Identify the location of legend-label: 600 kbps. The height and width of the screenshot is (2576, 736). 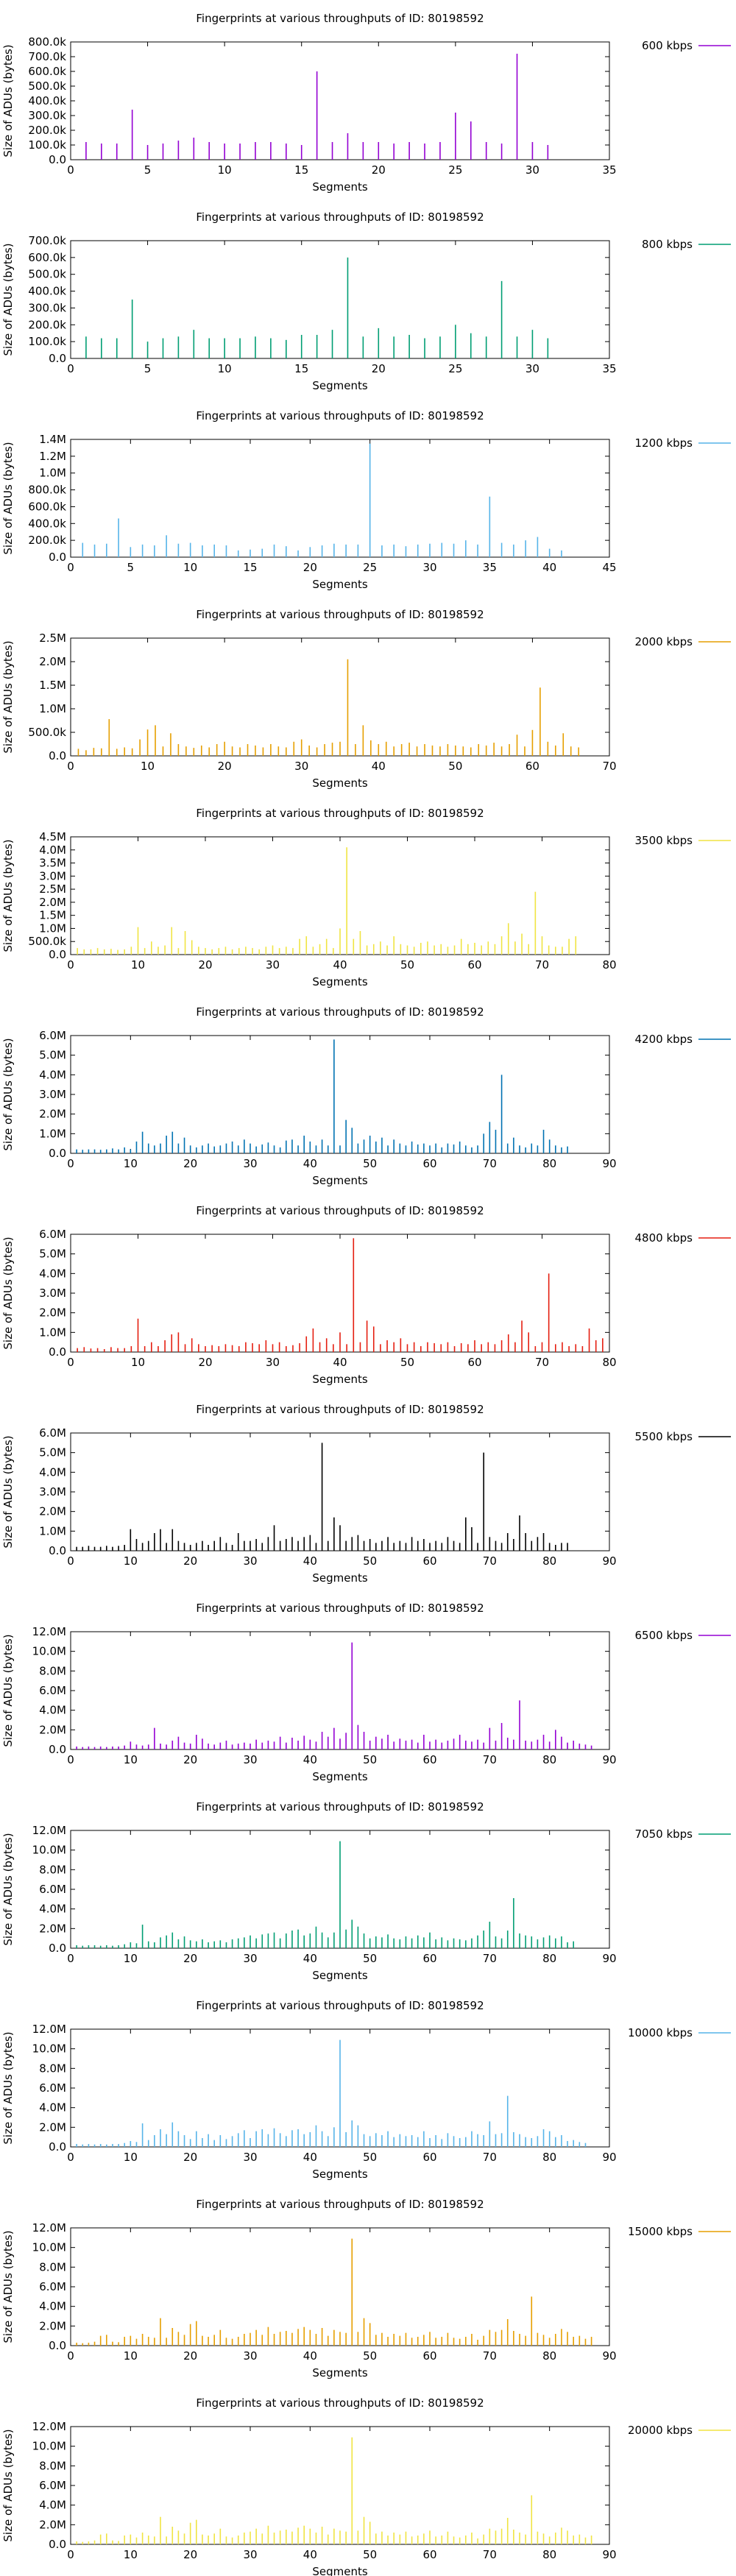
(667, 45).